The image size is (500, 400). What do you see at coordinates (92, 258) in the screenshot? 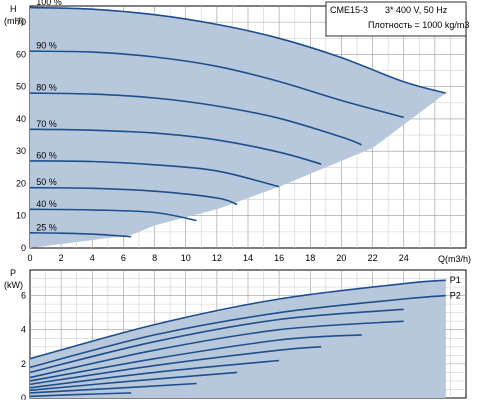
I see `x-tick-label: 4` at bounding box center [92, 258].